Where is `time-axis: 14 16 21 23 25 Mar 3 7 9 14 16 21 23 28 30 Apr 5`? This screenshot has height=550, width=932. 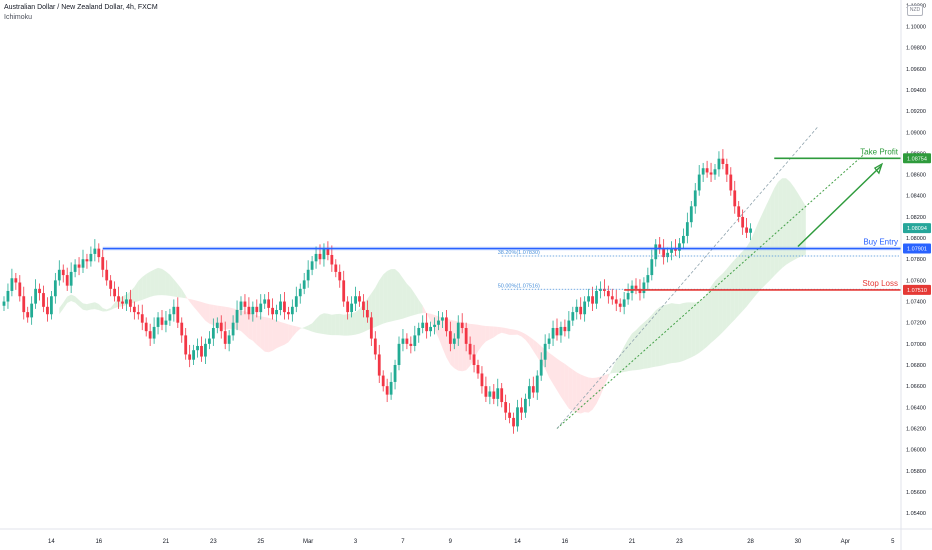
time-axis: 14 16 21 23 25 Mar 3 7 9 14 16 21 23 28 30 Apr 5 is located at coordinates (471, 542).